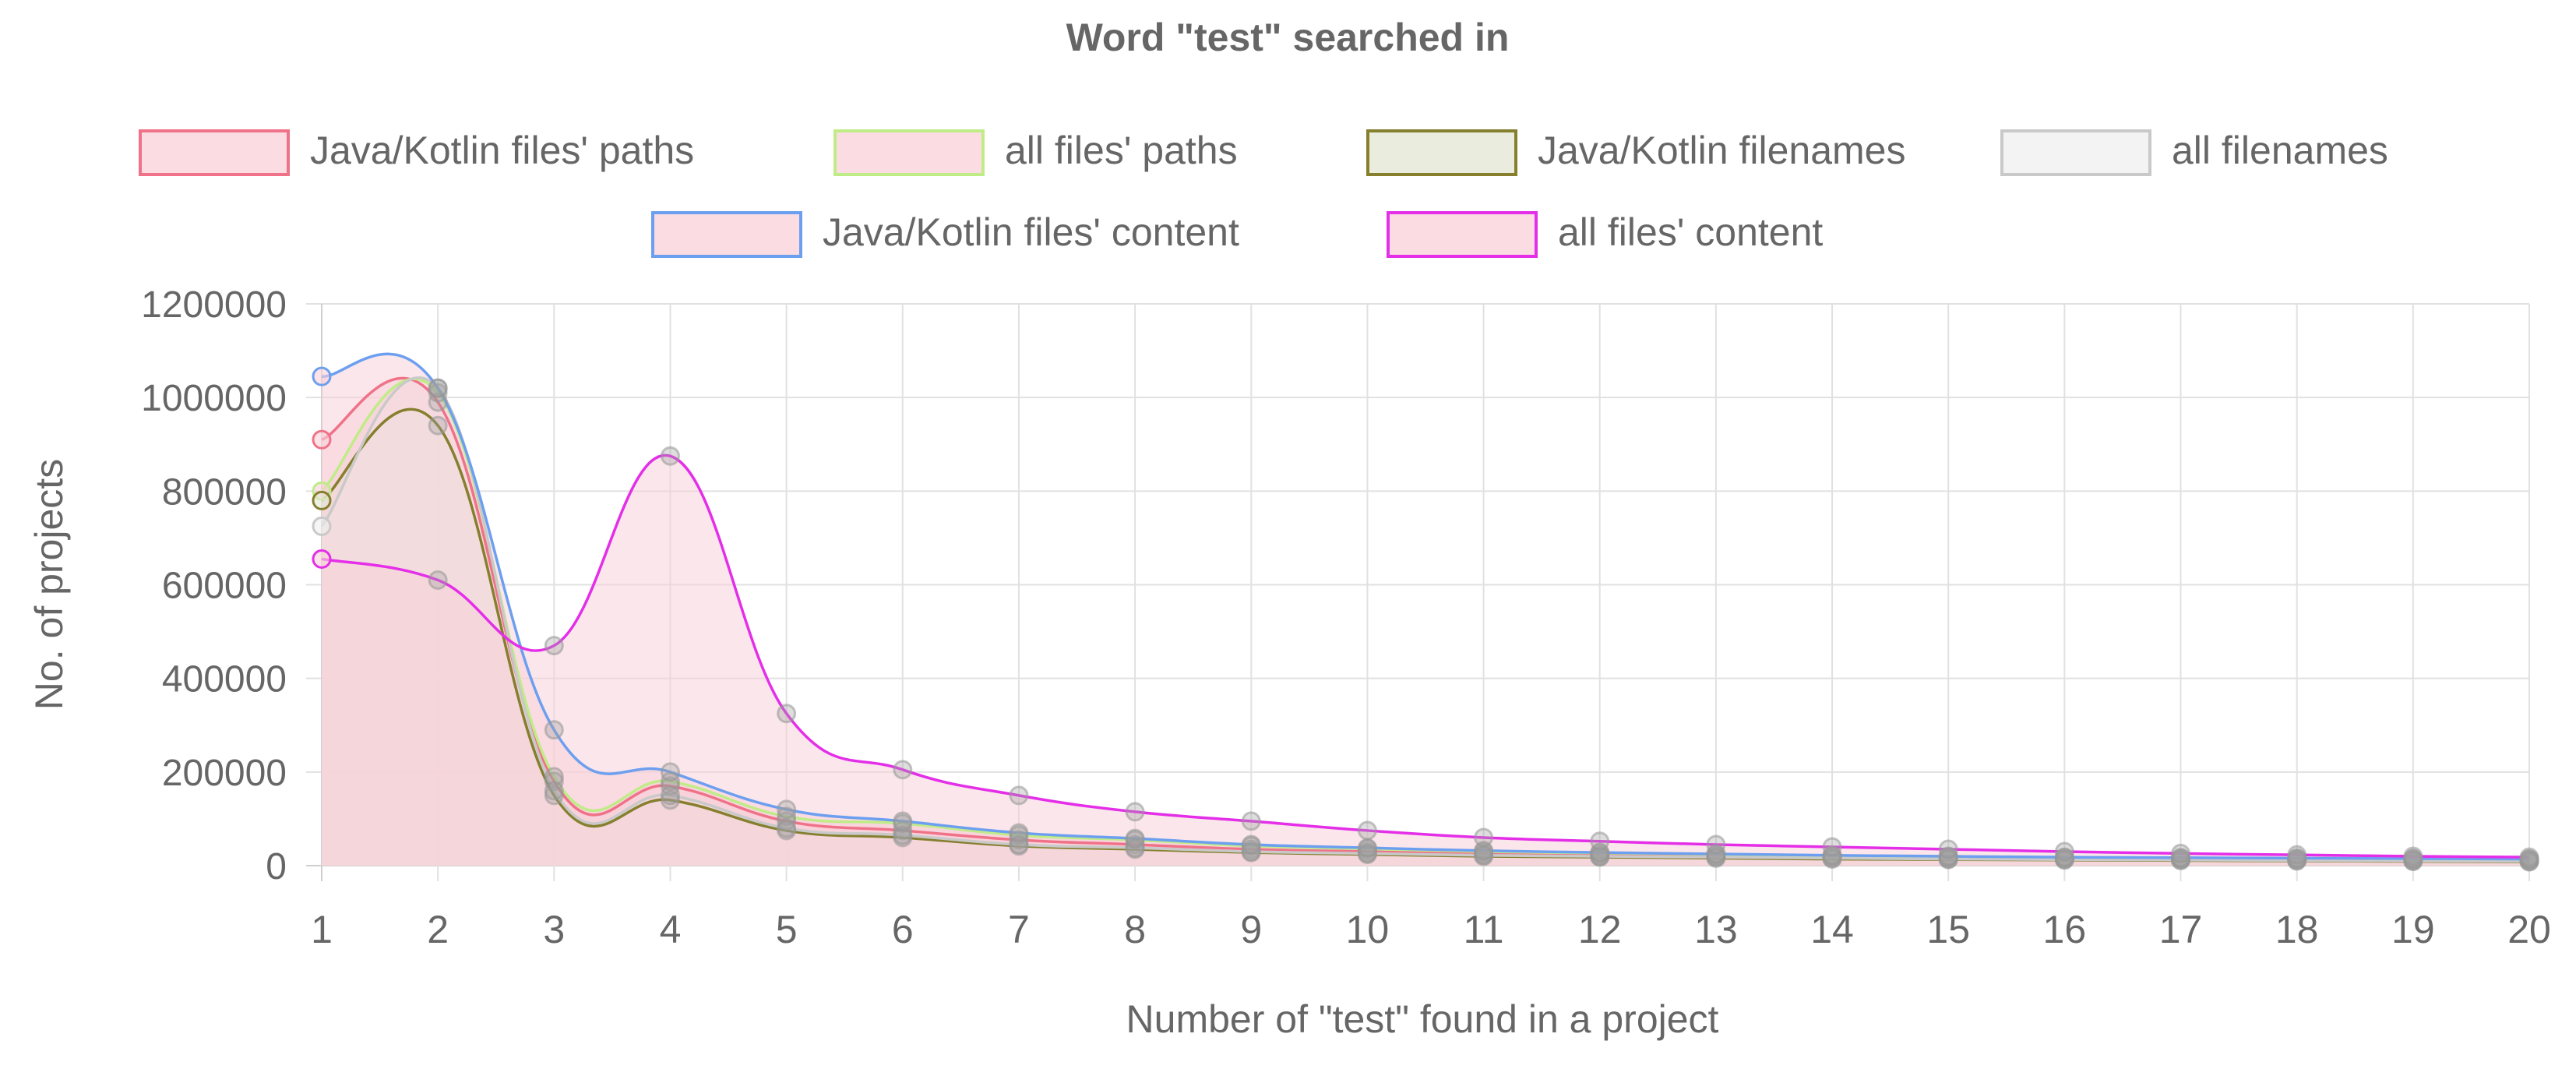  What do you see at coordinates (322, 929) in the screenshot?
I see `x-tick-label: 1` at bounding box center [322, 929].